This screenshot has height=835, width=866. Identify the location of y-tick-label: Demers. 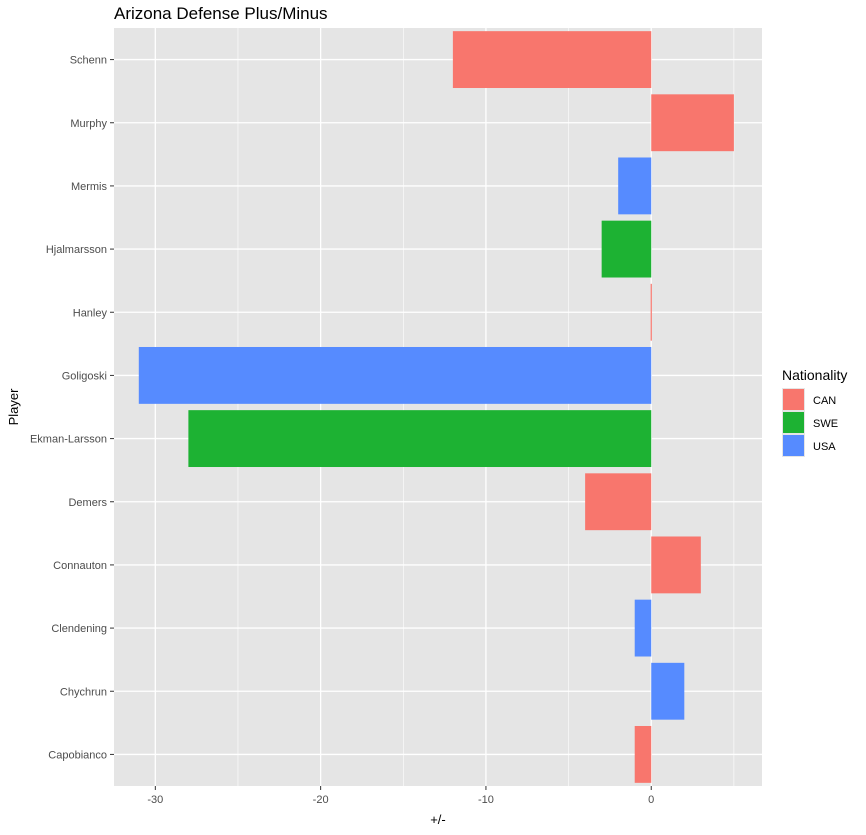
(87, 503).